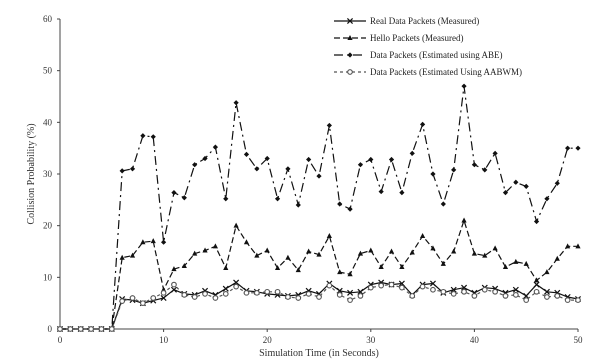  I want to click on y-tick-label: 20, so click(48, 226).